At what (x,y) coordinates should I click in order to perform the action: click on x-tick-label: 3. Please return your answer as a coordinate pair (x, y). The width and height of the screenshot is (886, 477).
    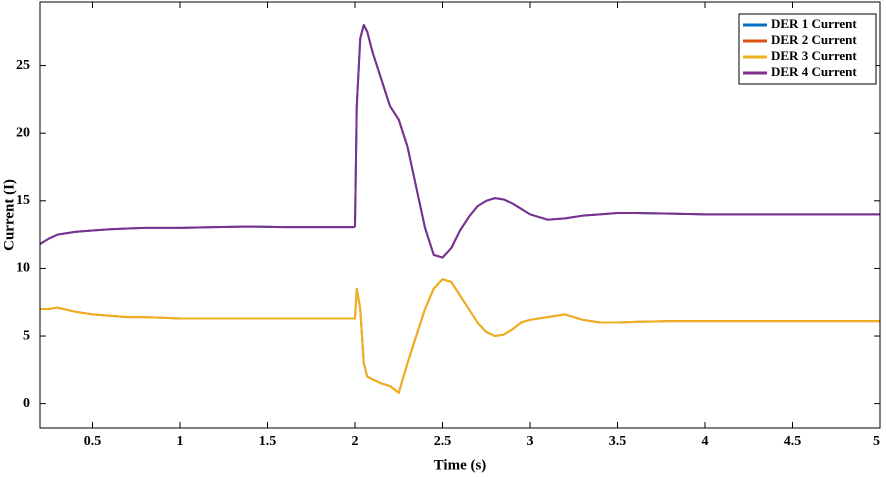
    Looking at the image, I should click on (530, 441).